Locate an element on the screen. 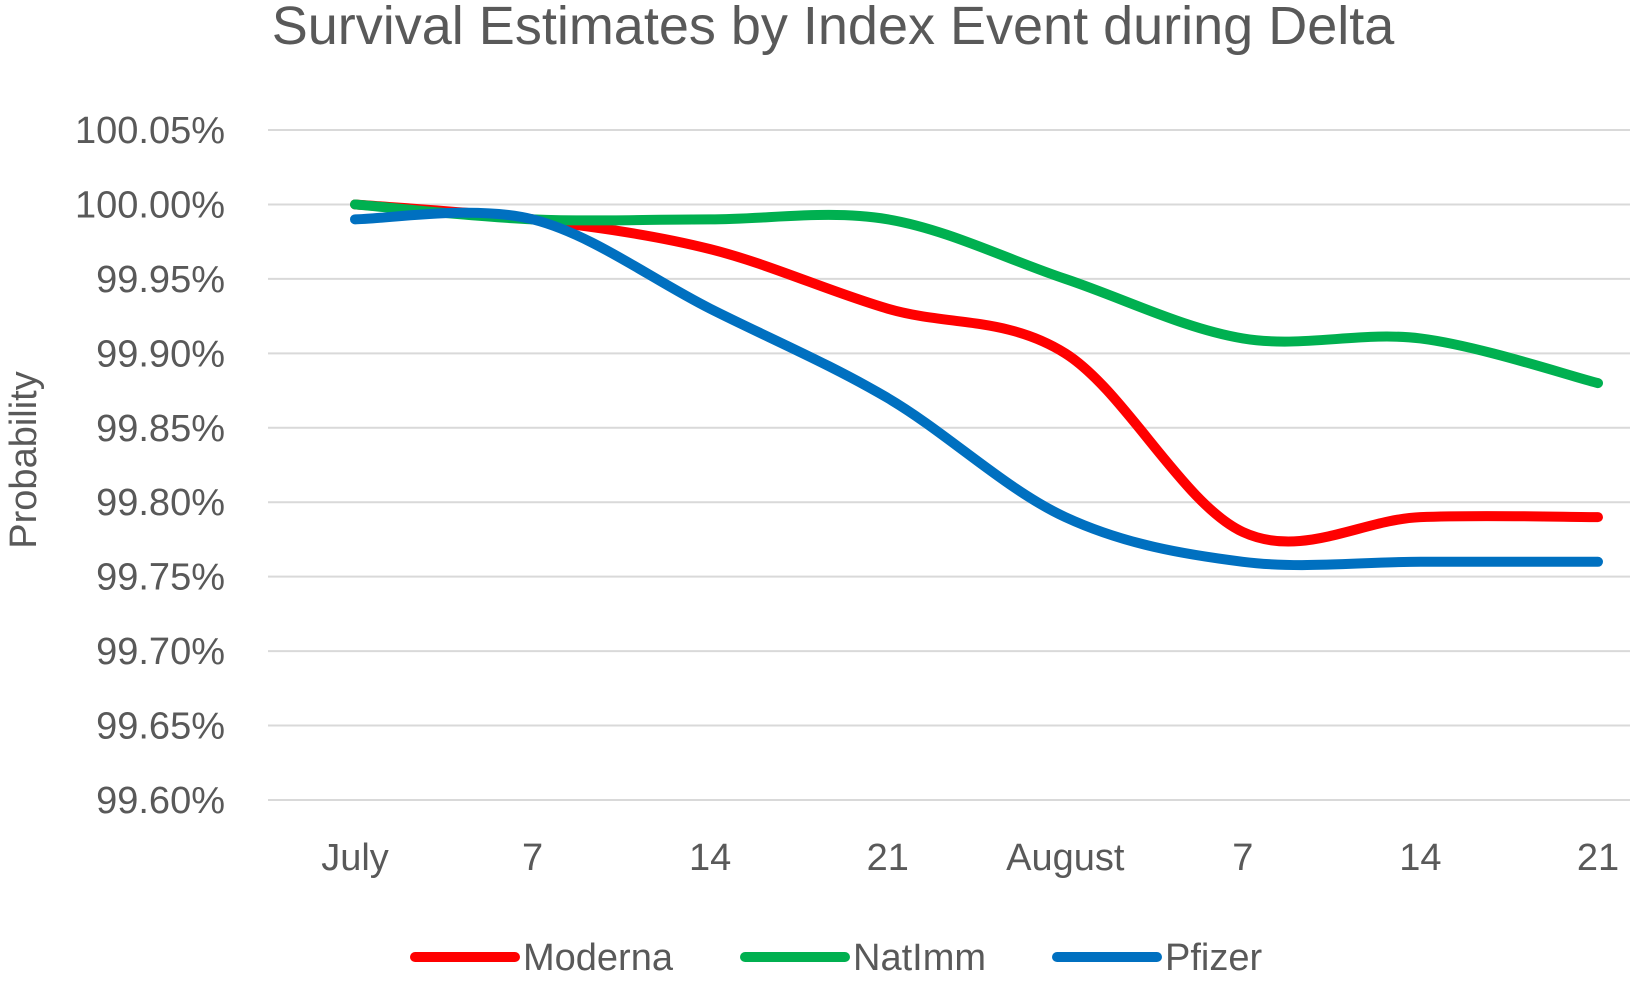  y-tick-label: 100.00% is located at coordinates (150, 205).